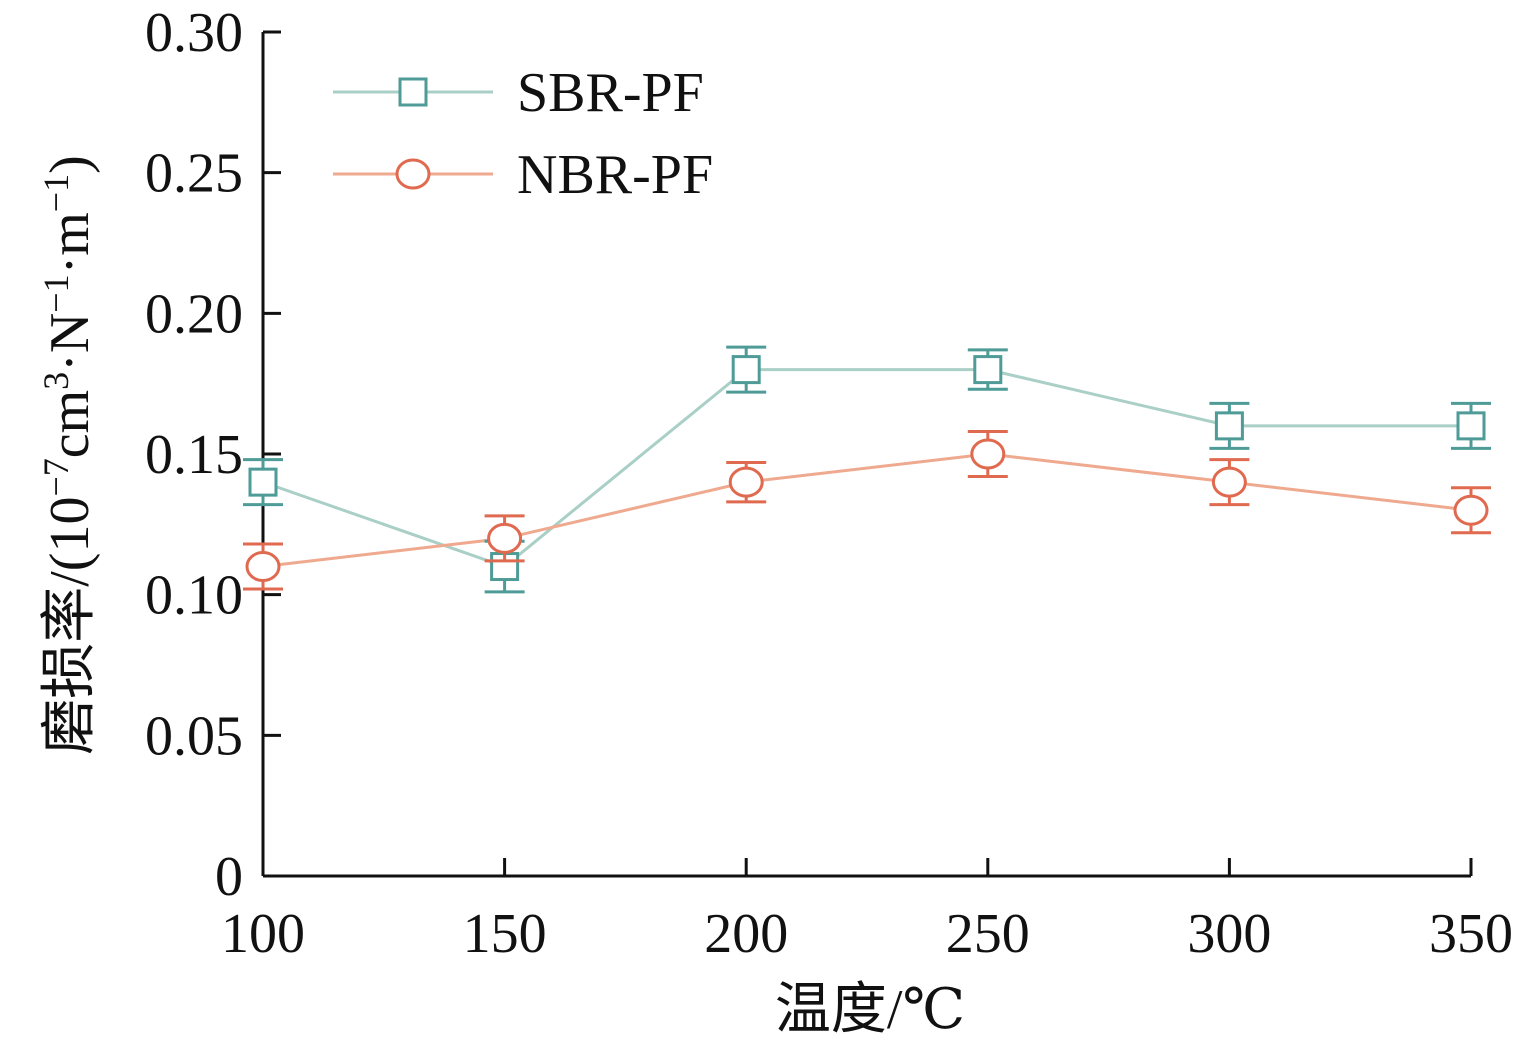 This screenshot has height=1052, width=1524. Describe the element at coordinates (988, 934) in the screenshot. I see `x-tick-label: 250` at that location.